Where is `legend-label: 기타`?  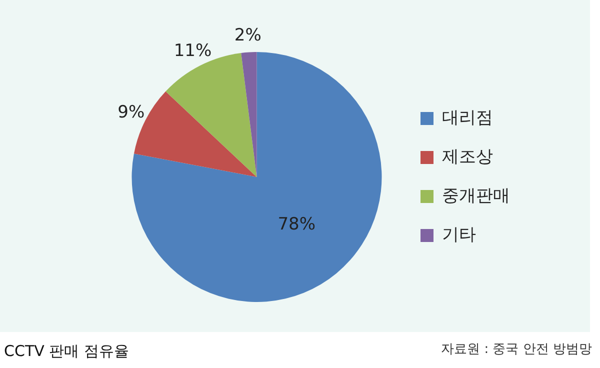
legend-label: 기타 is located at coordinates (459, 234).